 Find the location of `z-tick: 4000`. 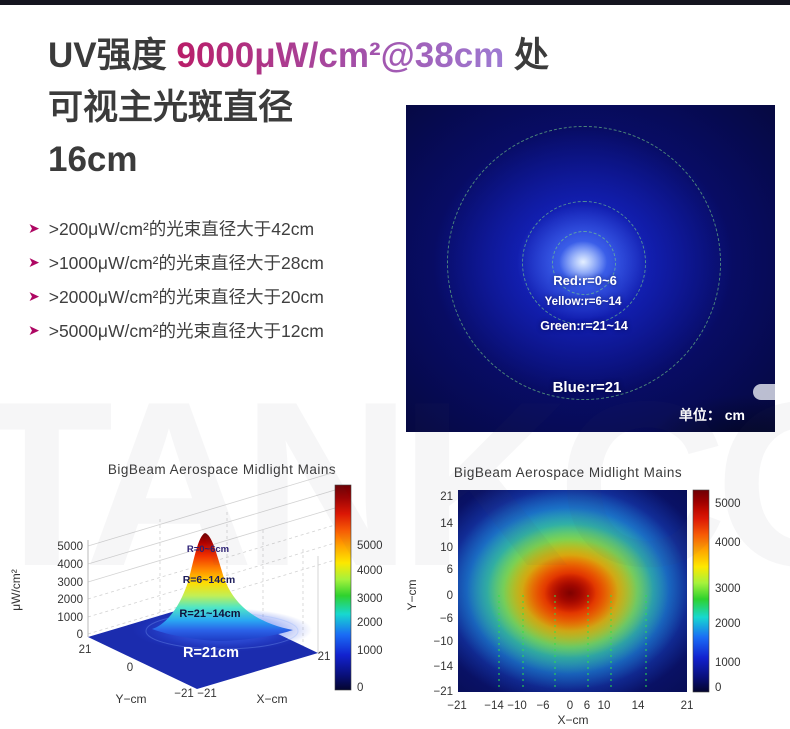

z-tick: 4000 is located at coordinates (70, 565).